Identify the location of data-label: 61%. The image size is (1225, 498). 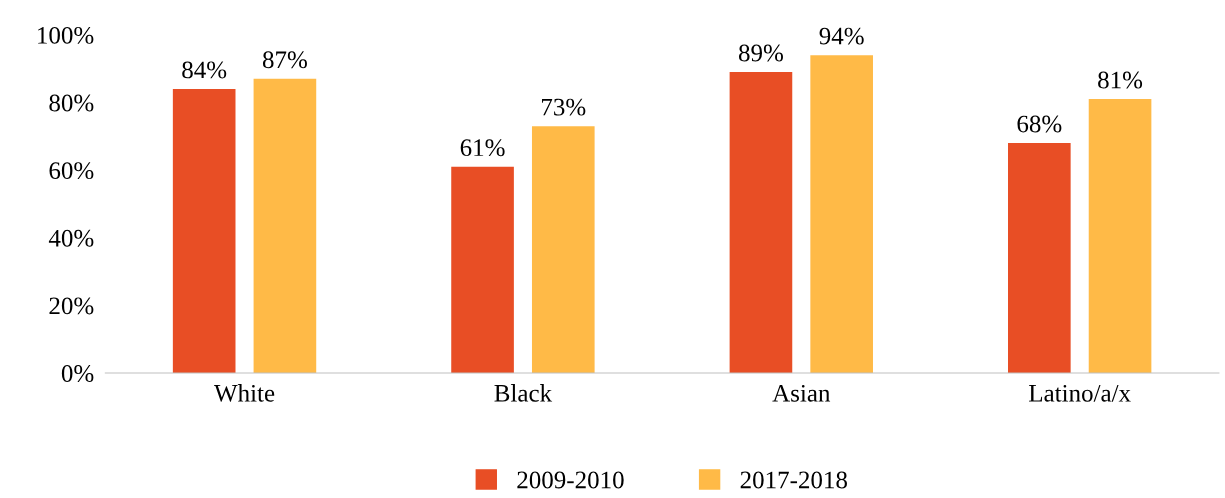
(482, 148).